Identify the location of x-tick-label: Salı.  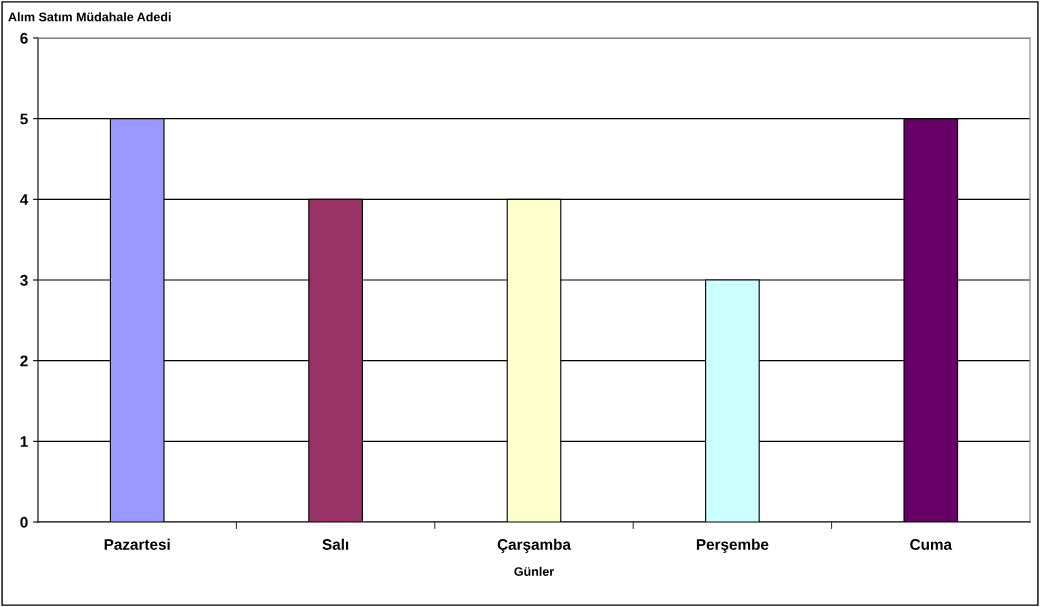
(335, 544).